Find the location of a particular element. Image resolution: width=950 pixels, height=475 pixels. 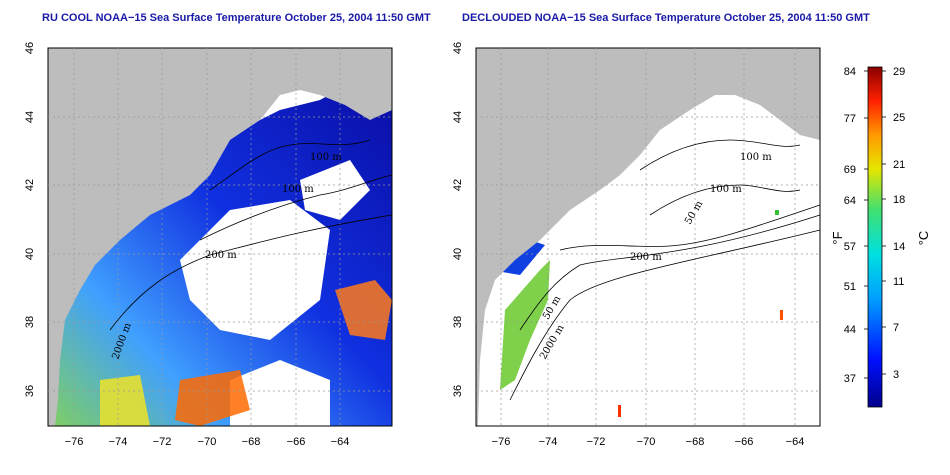

right-lat-ticks: 46 44 42 40 38 36 is located at coordinates (458, 219).